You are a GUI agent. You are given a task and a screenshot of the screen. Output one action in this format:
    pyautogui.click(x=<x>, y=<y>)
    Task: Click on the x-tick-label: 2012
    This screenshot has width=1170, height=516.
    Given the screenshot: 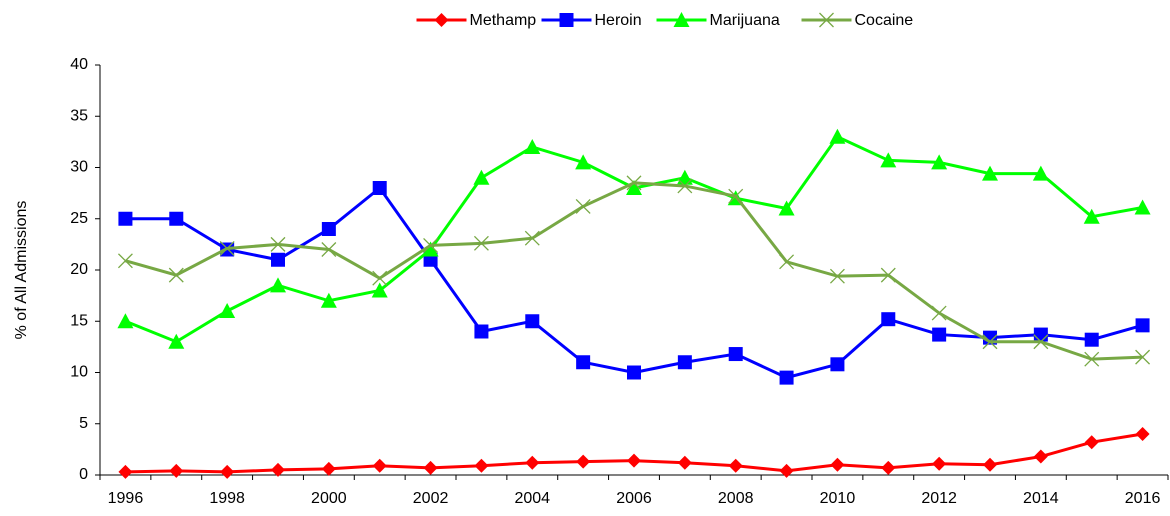 What is the action you would take?
    pyautogui.click(x=939, y=498)
    